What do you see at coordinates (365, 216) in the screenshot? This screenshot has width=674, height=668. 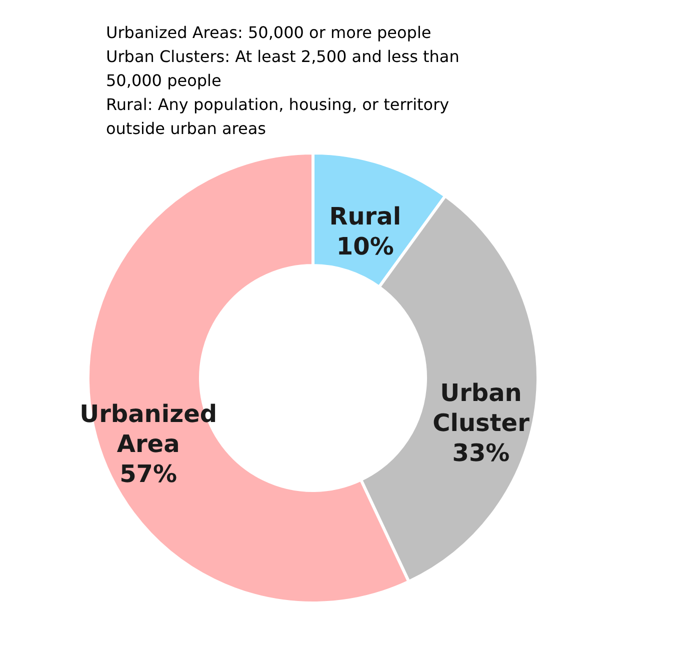 I see `slice-label: Rural` at bounding box center [365, 216].